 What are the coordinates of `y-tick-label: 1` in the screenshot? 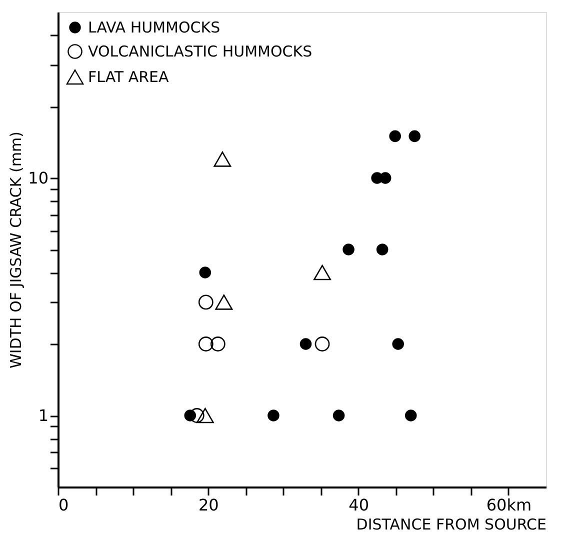 It's located at (43, 416).